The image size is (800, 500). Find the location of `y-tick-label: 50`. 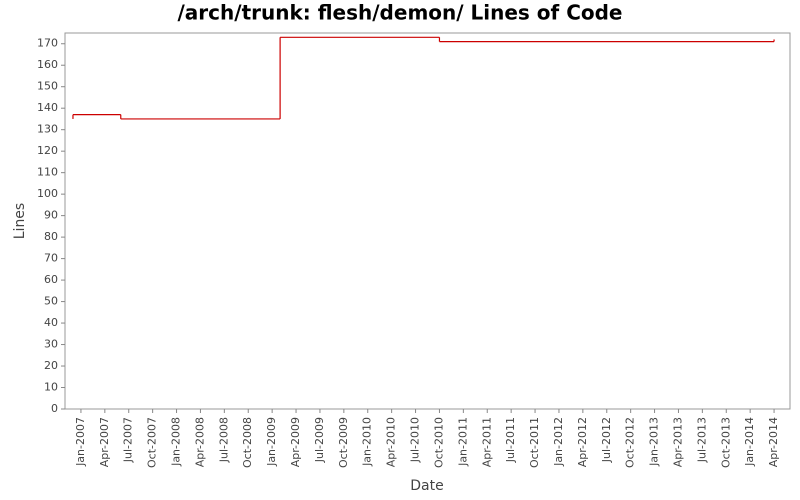

y-tick-label: 50 is located at coordinates (51, 301).